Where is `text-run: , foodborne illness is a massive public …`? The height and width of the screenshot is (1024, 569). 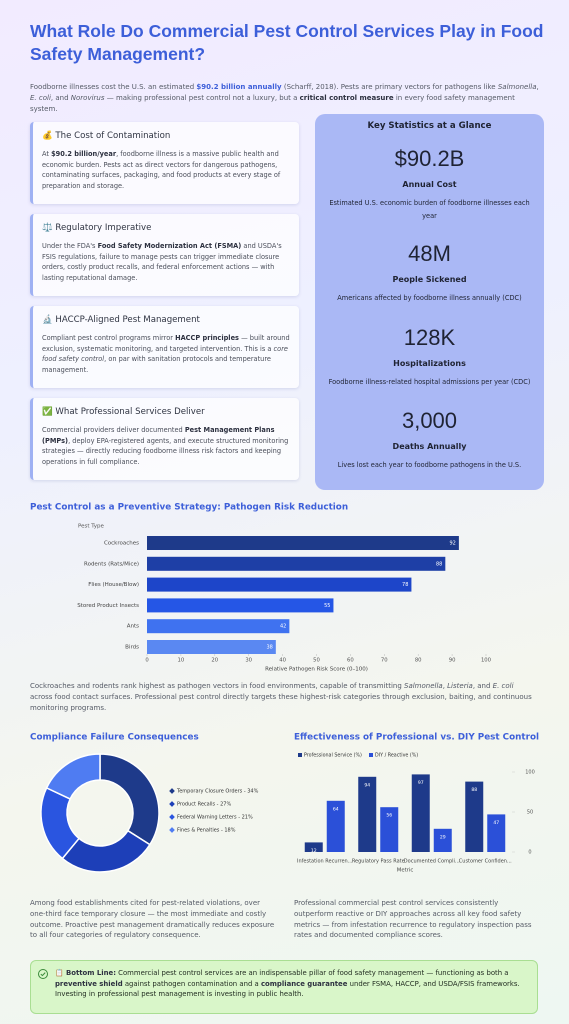
text-run: , foodborne illness is a massive public … is located at coordinates (161, 170).